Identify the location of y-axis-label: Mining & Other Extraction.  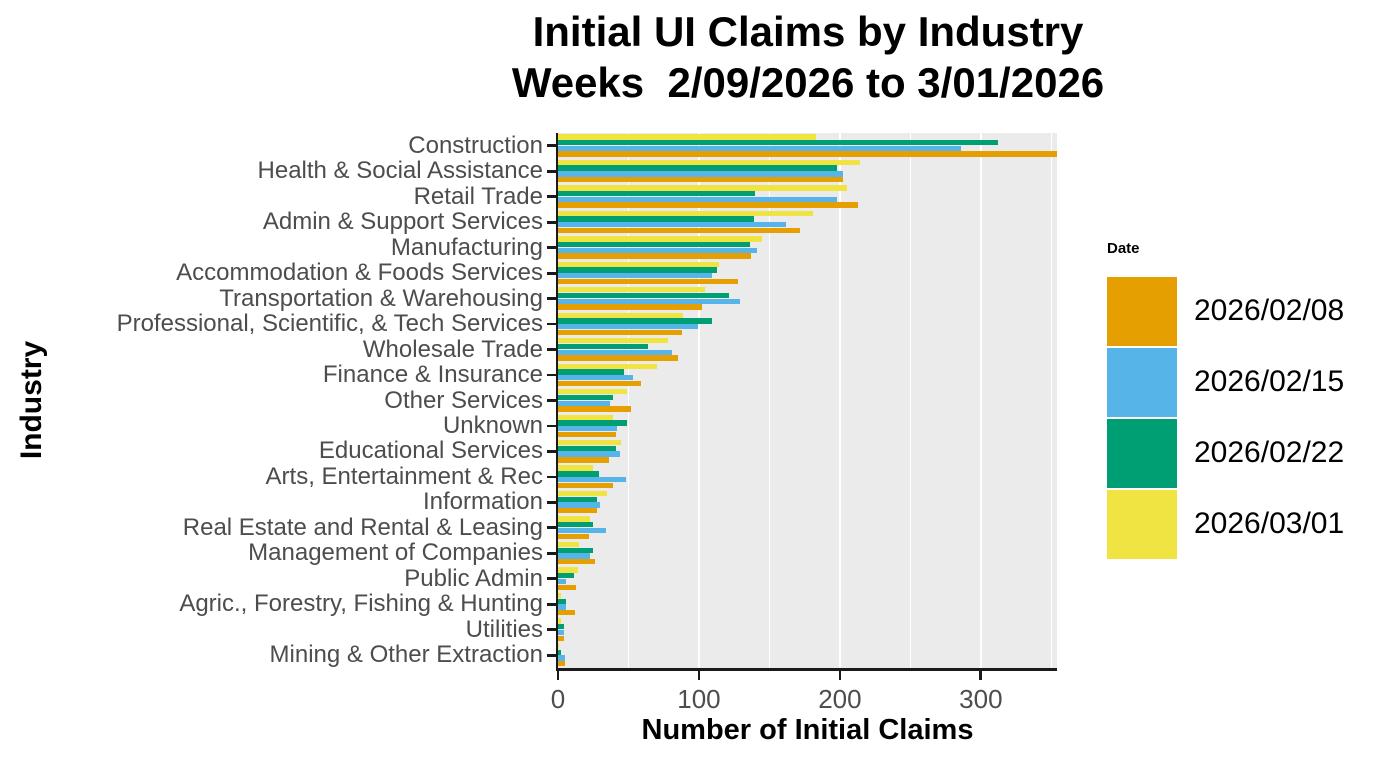
(406, 655).